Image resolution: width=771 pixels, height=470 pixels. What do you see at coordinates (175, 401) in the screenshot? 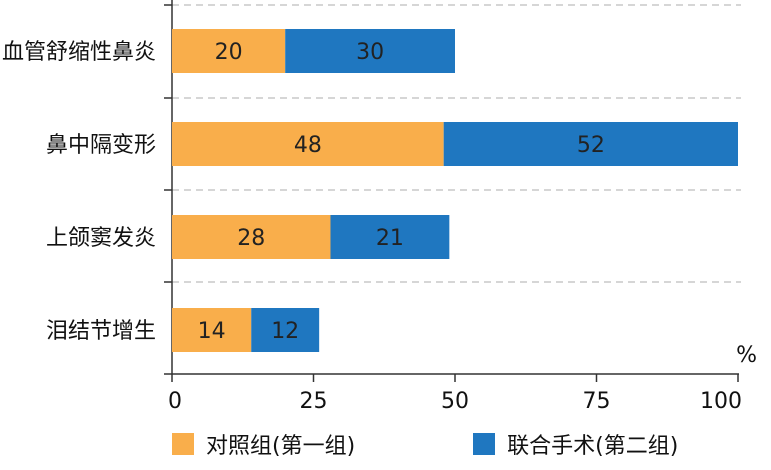
I see `x-tick-label-0: 0` at bounding box center [175, 401].